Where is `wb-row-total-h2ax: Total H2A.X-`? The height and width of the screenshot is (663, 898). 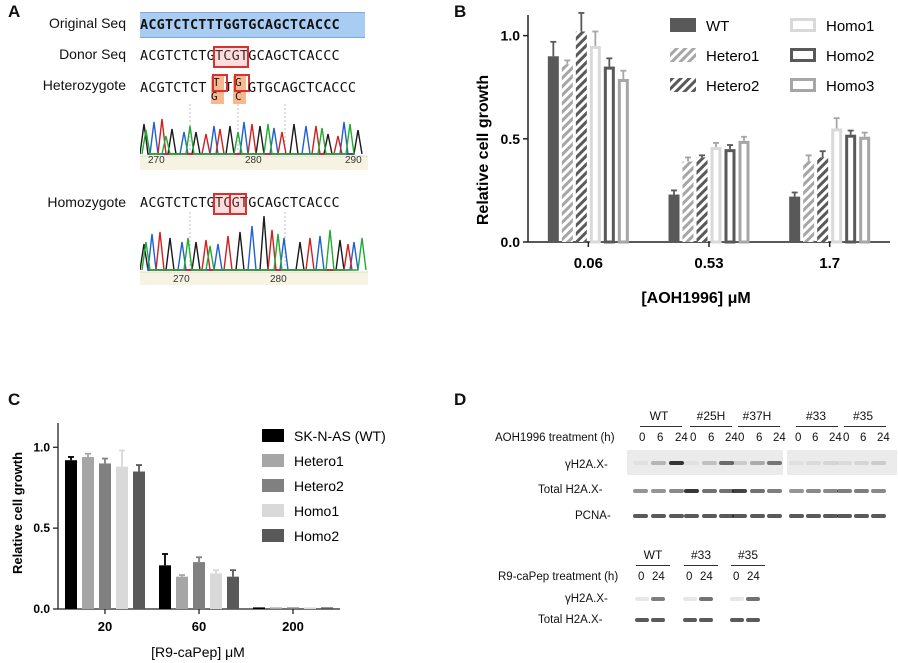
wb-row-total-h2ax: Total H2A.X- is located at coordinates (570, 490).